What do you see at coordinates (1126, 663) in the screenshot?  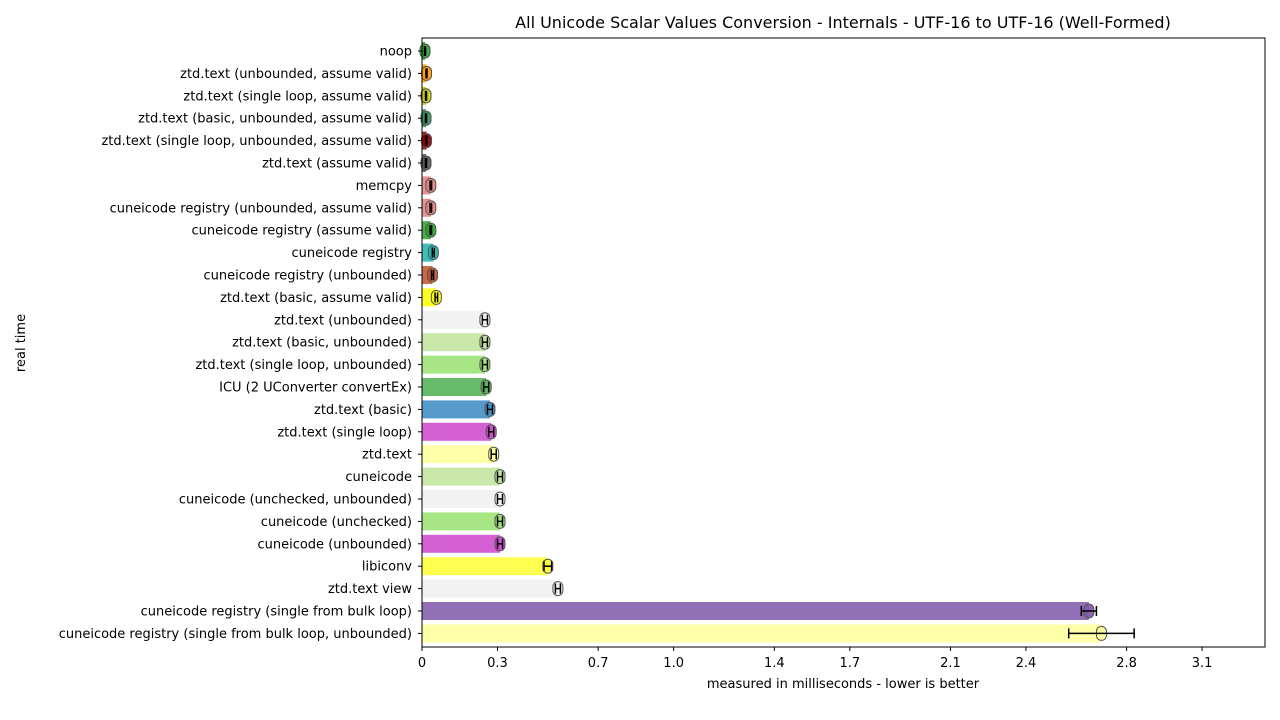 I see `x-tick-label: 2.8` at bounding box center [1126, 663].